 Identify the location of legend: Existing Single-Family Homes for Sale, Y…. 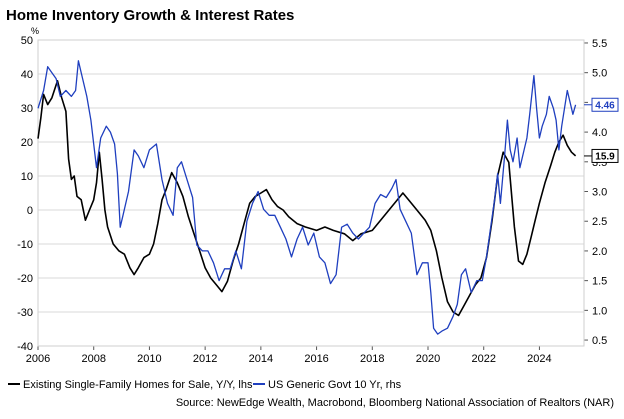
(205, 385).